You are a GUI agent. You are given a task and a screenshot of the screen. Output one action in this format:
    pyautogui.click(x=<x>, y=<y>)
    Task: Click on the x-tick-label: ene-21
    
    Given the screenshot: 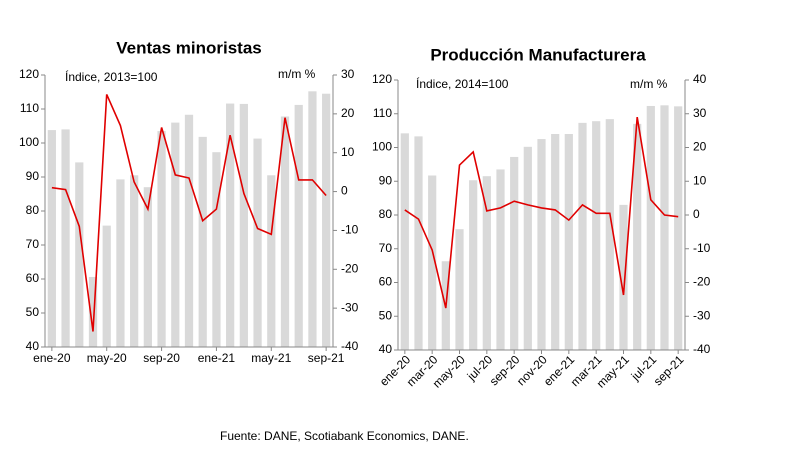 What is the action you would take?
    pyautogui.click(x=217, y=358)
    